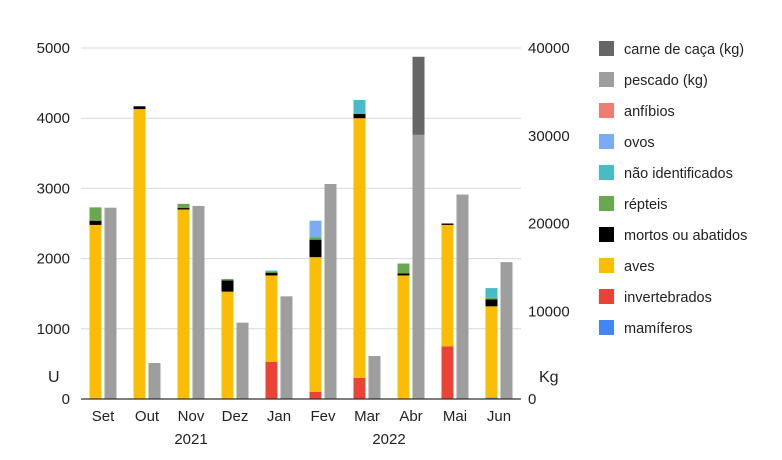 This screenshot has height=460, width=782. I want to click on bar-mamiferos-jun, so click(491, 398).